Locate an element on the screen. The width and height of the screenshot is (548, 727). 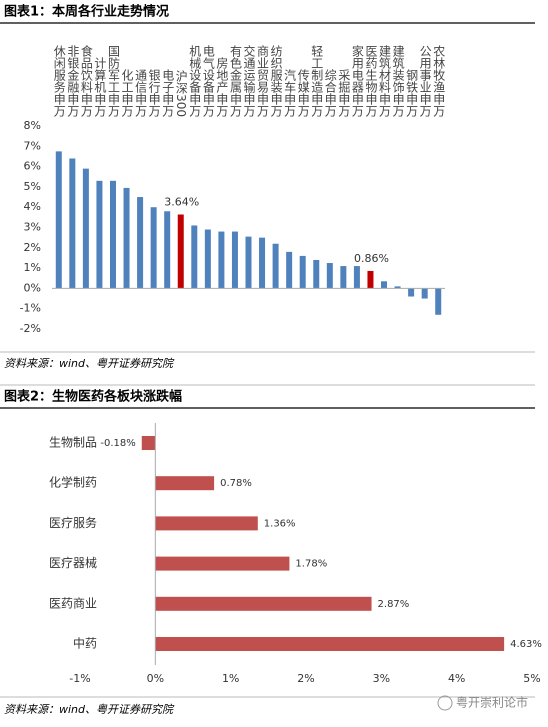
x-tick-label: 房地产申万 is located at coordinates (222, 86).